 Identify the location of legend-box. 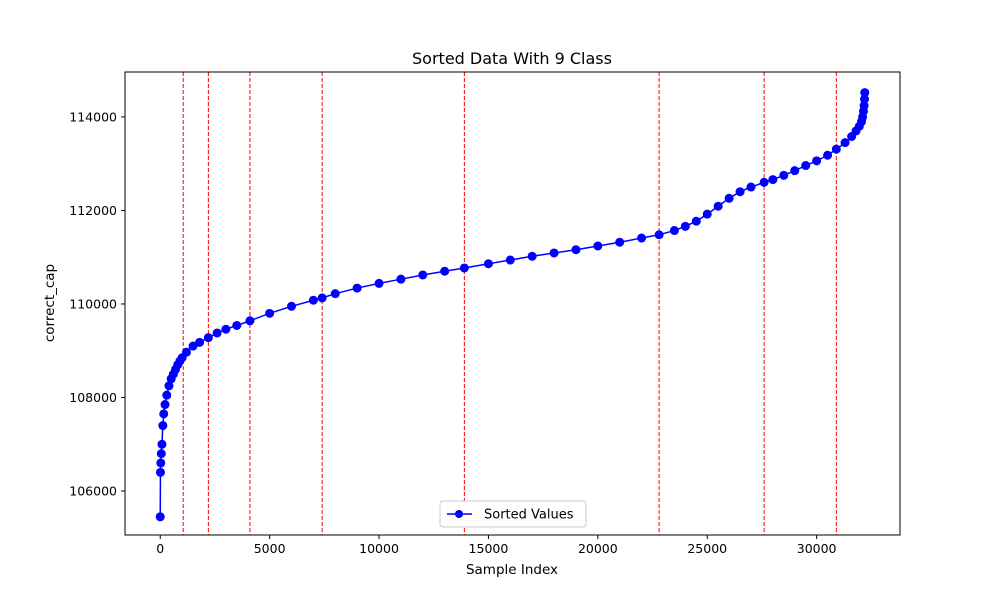
(513, 514).